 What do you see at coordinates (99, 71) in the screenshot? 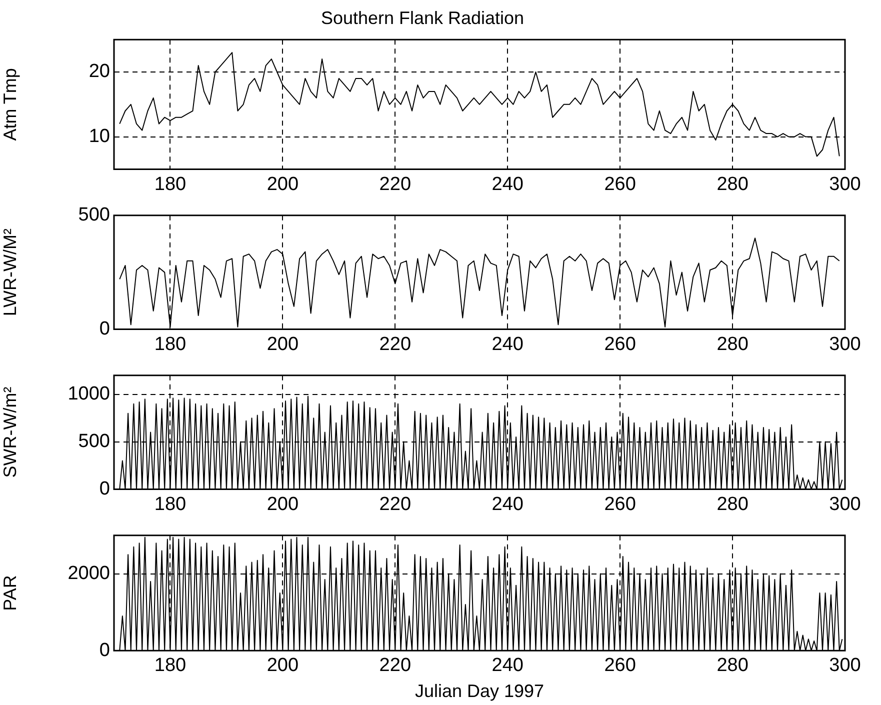
I see `y-tick-label: 20` at bounding box center [99, 71].